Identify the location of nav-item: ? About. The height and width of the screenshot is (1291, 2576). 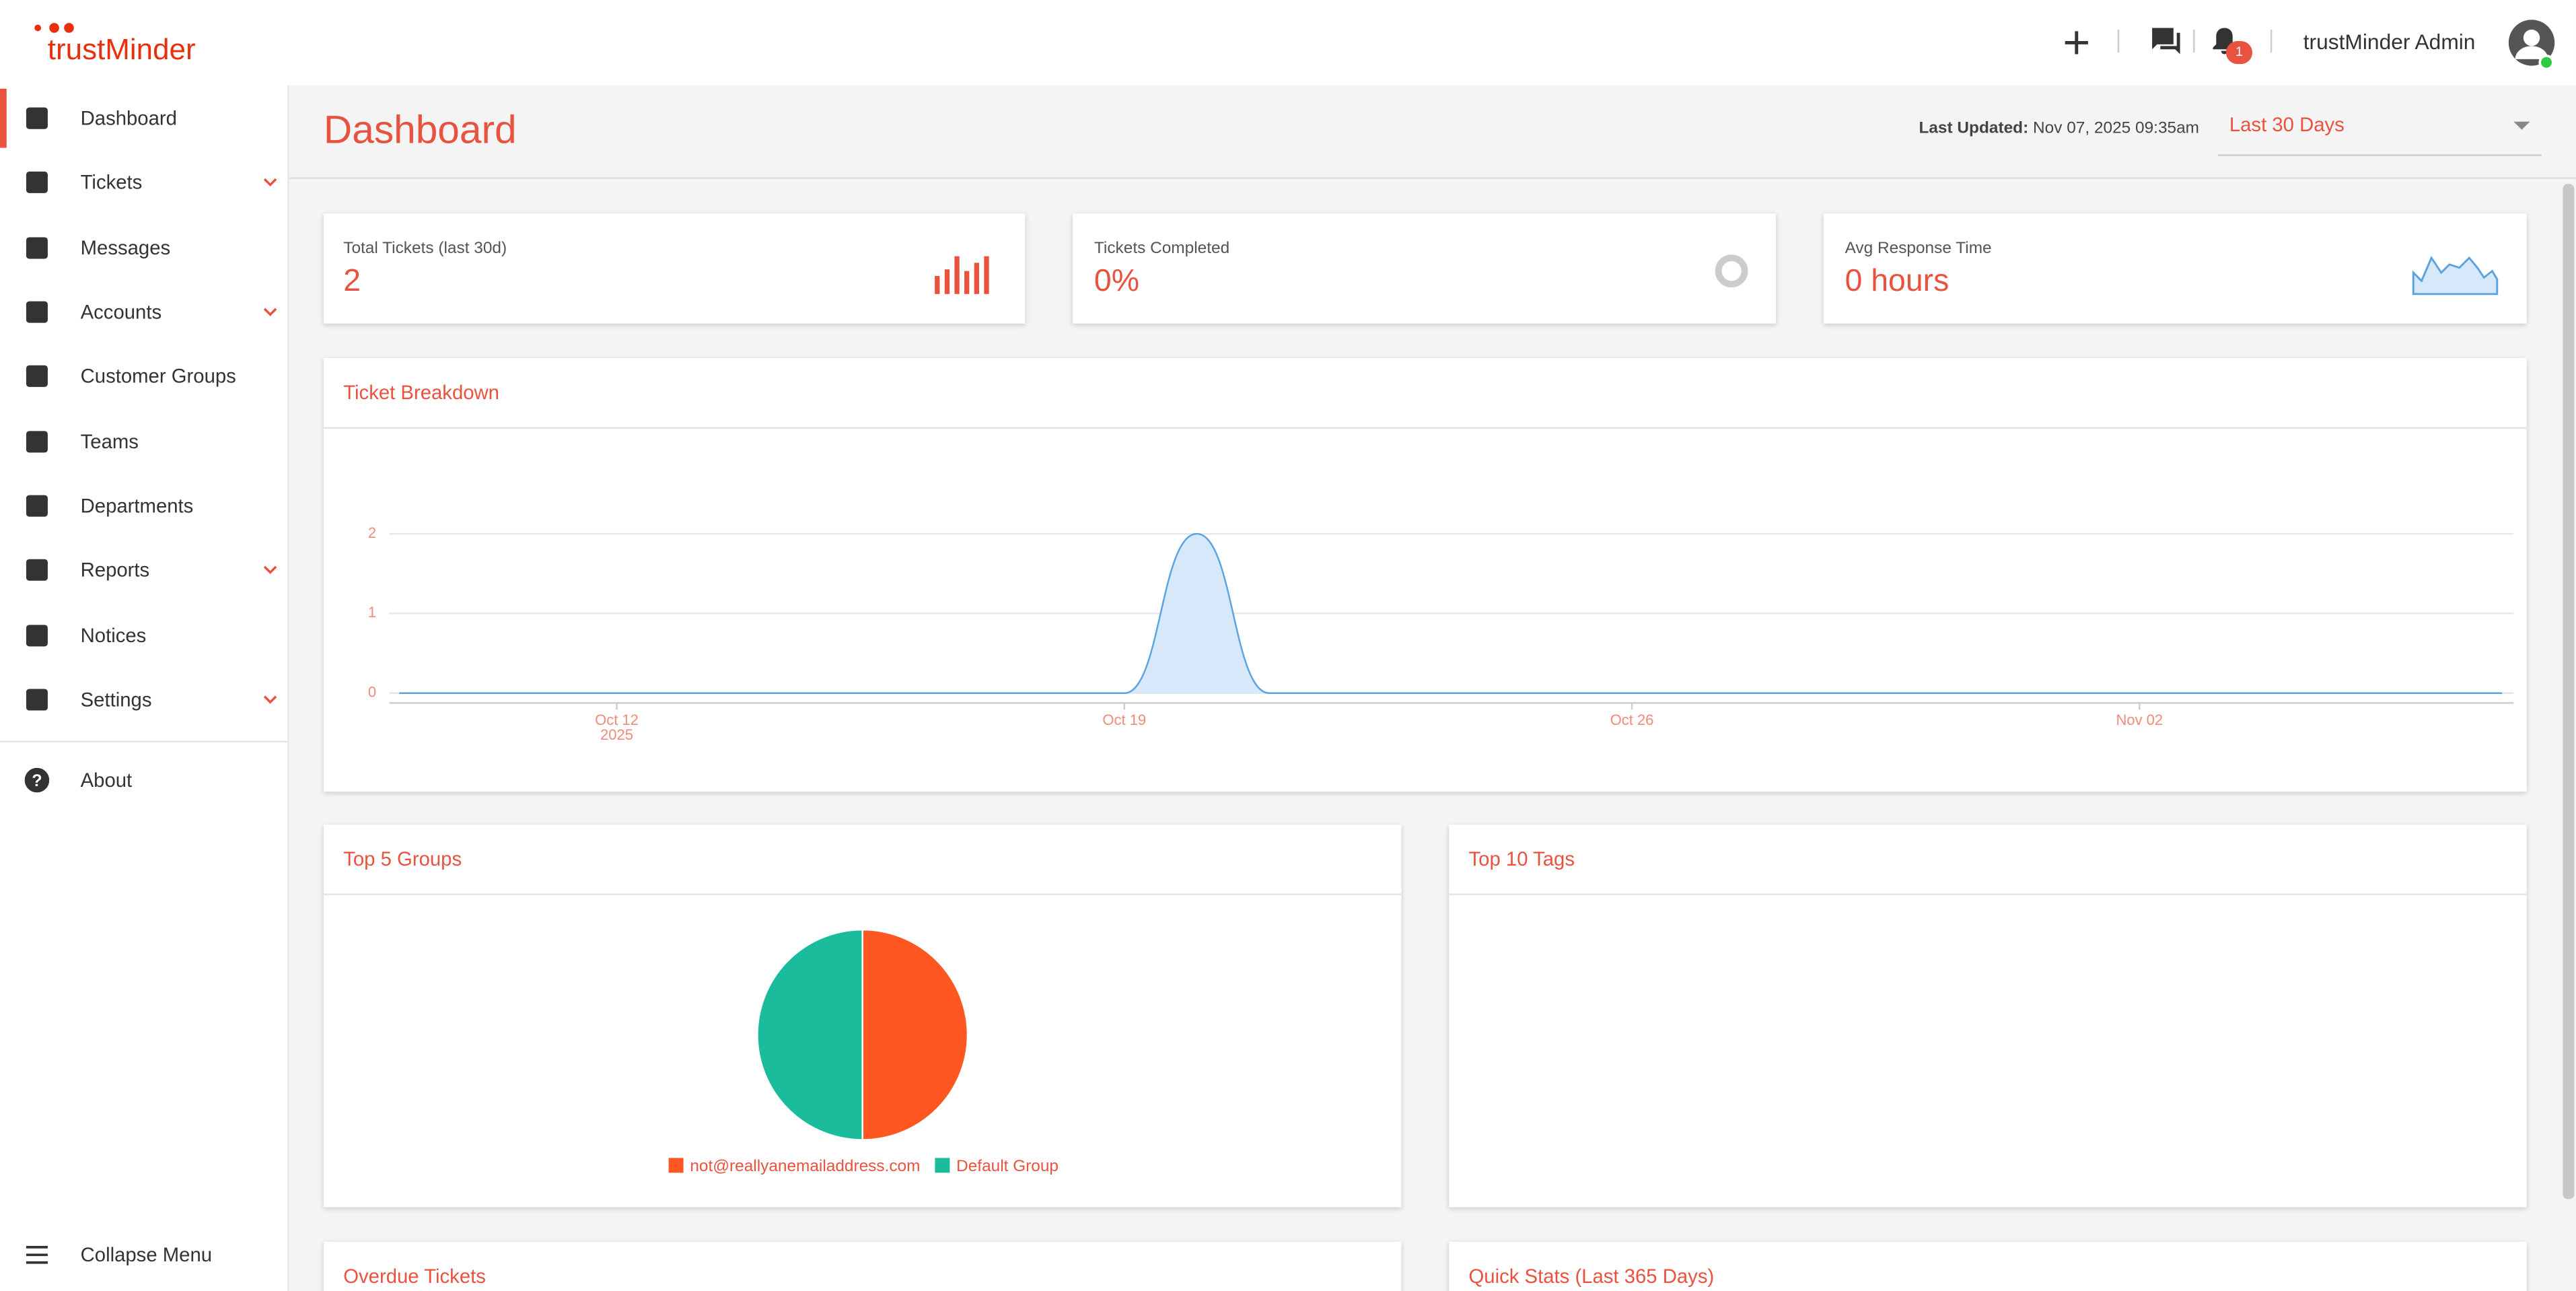
(143, 780).